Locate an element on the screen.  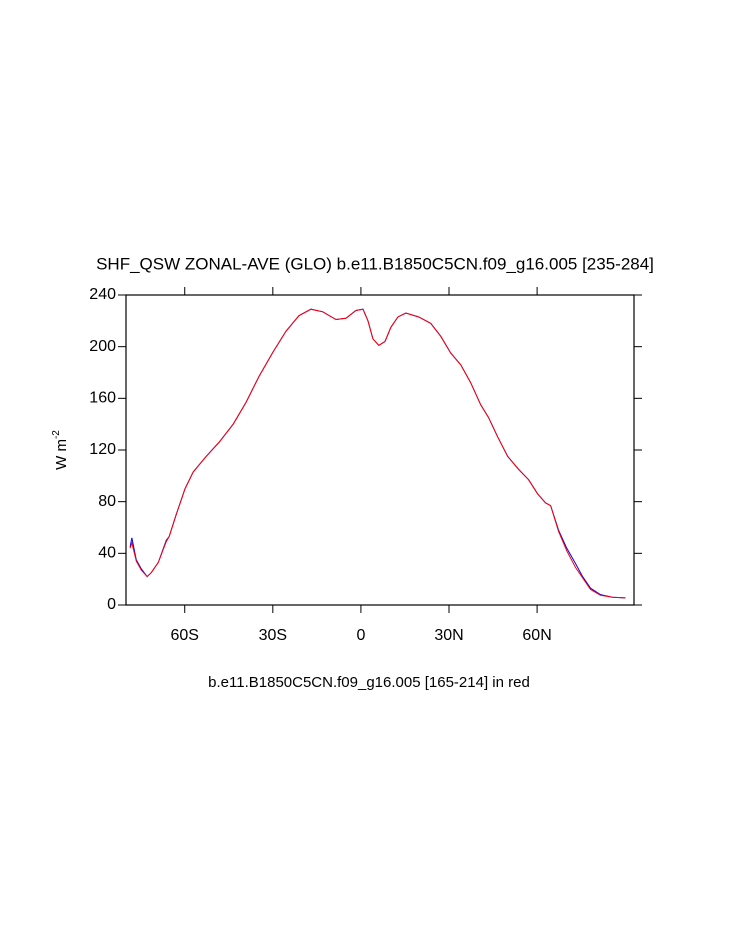
y-tick-label: 0 is located at coordinates (111, 604).